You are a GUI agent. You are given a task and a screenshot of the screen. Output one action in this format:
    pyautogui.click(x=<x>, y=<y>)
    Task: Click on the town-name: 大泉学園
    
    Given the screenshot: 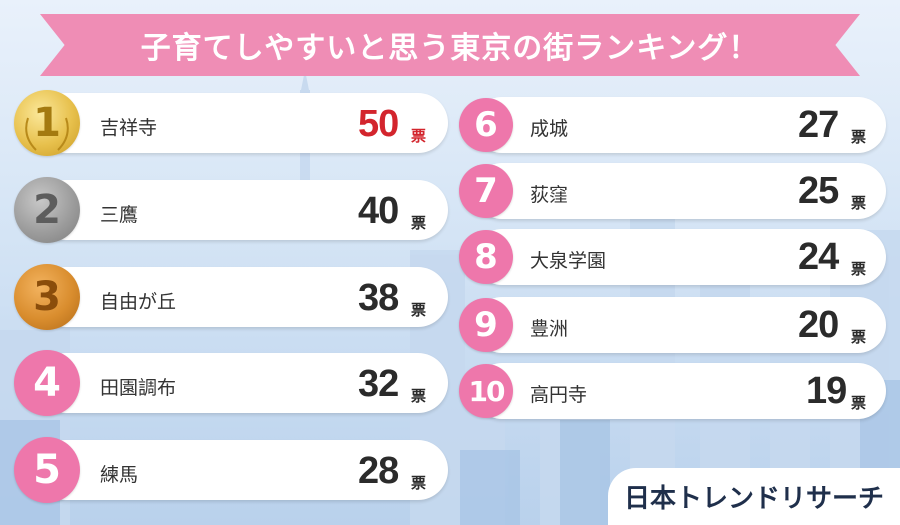 What is the action you would take?
    pyautogui.click(x=568, y=261)
    